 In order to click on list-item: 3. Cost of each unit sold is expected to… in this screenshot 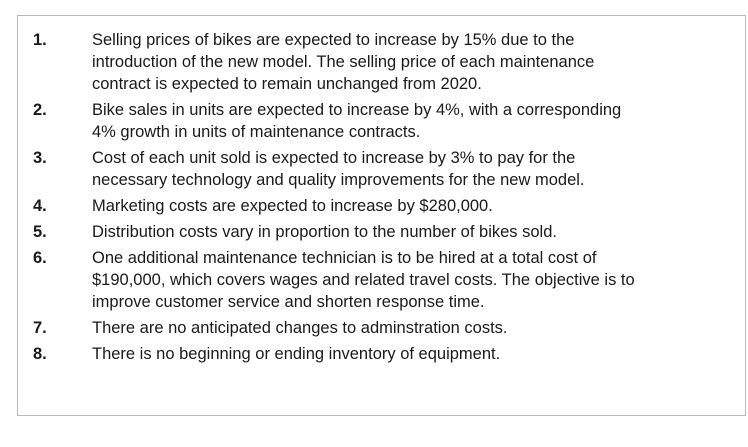, I will do `click(374, 169)`.